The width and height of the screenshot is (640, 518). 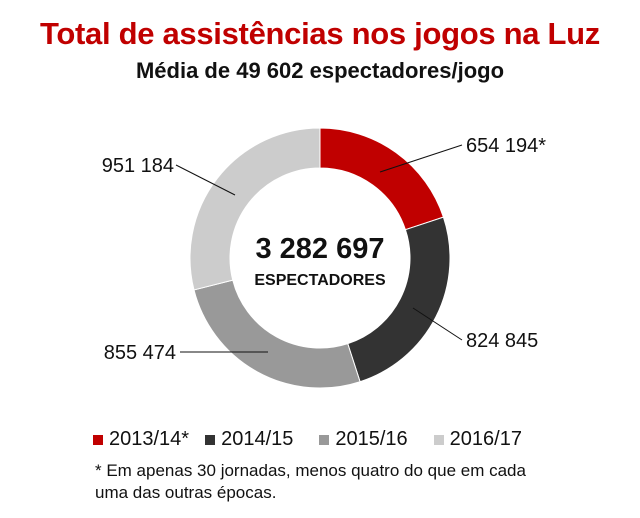 I want to click on legend-item: 2016/17, so click(x=477, y=439).